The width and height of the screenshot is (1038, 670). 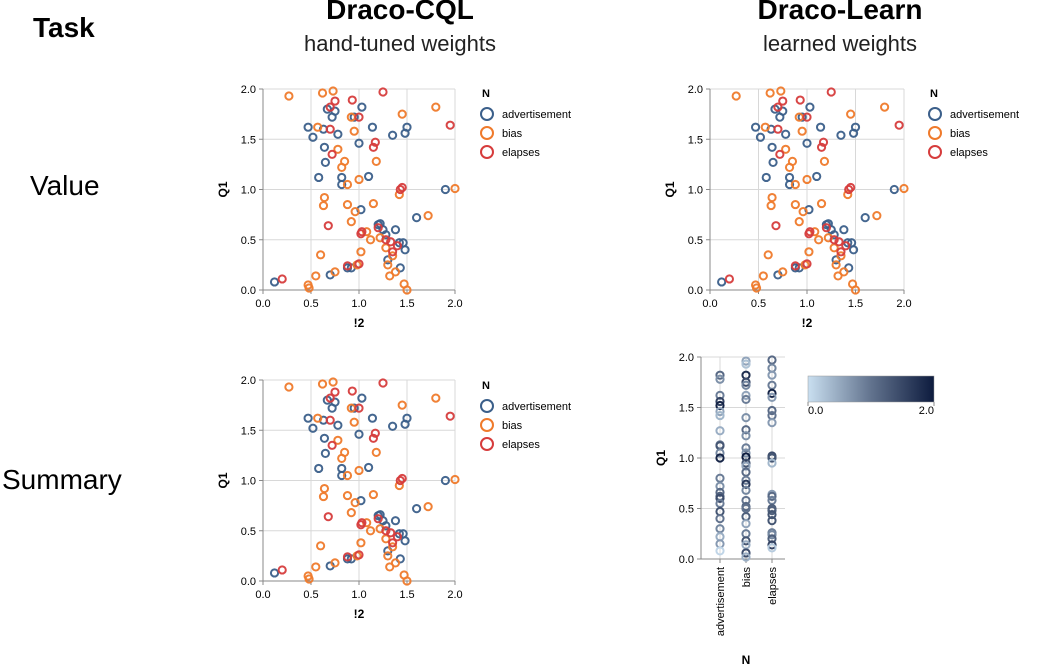 What do you see at coordinates (248, 191) in the screenshot?
I see `y-tick-label: 1.0` at bounding box center [248, 191].